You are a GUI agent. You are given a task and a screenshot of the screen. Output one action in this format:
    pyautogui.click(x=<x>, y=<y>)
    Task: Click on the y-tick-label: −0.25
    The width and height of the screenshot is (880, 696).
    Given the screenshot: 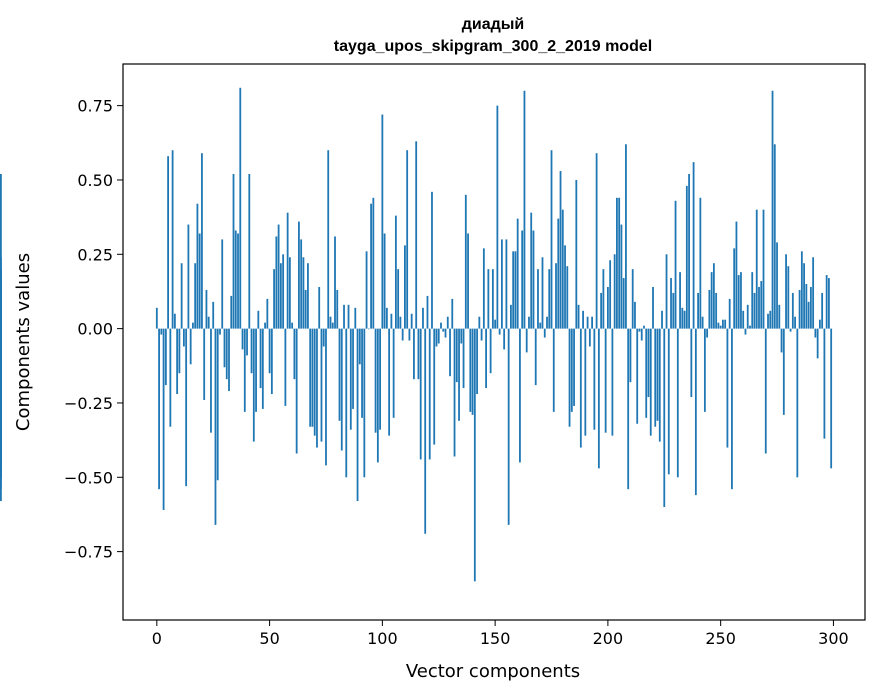 What is the action you would take?
    pyautogui.click(x=88, y=403)
    